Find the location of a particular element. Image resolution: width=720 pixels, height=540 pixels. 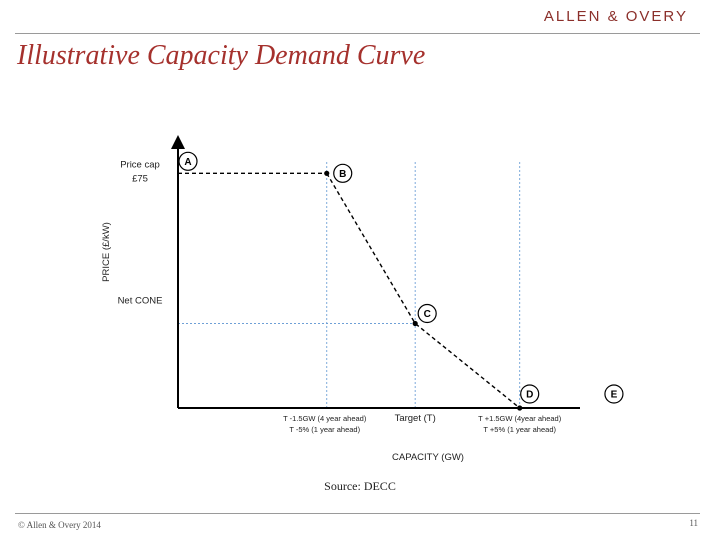

source-note: Source: DECC is located at coordinates (360, 486).